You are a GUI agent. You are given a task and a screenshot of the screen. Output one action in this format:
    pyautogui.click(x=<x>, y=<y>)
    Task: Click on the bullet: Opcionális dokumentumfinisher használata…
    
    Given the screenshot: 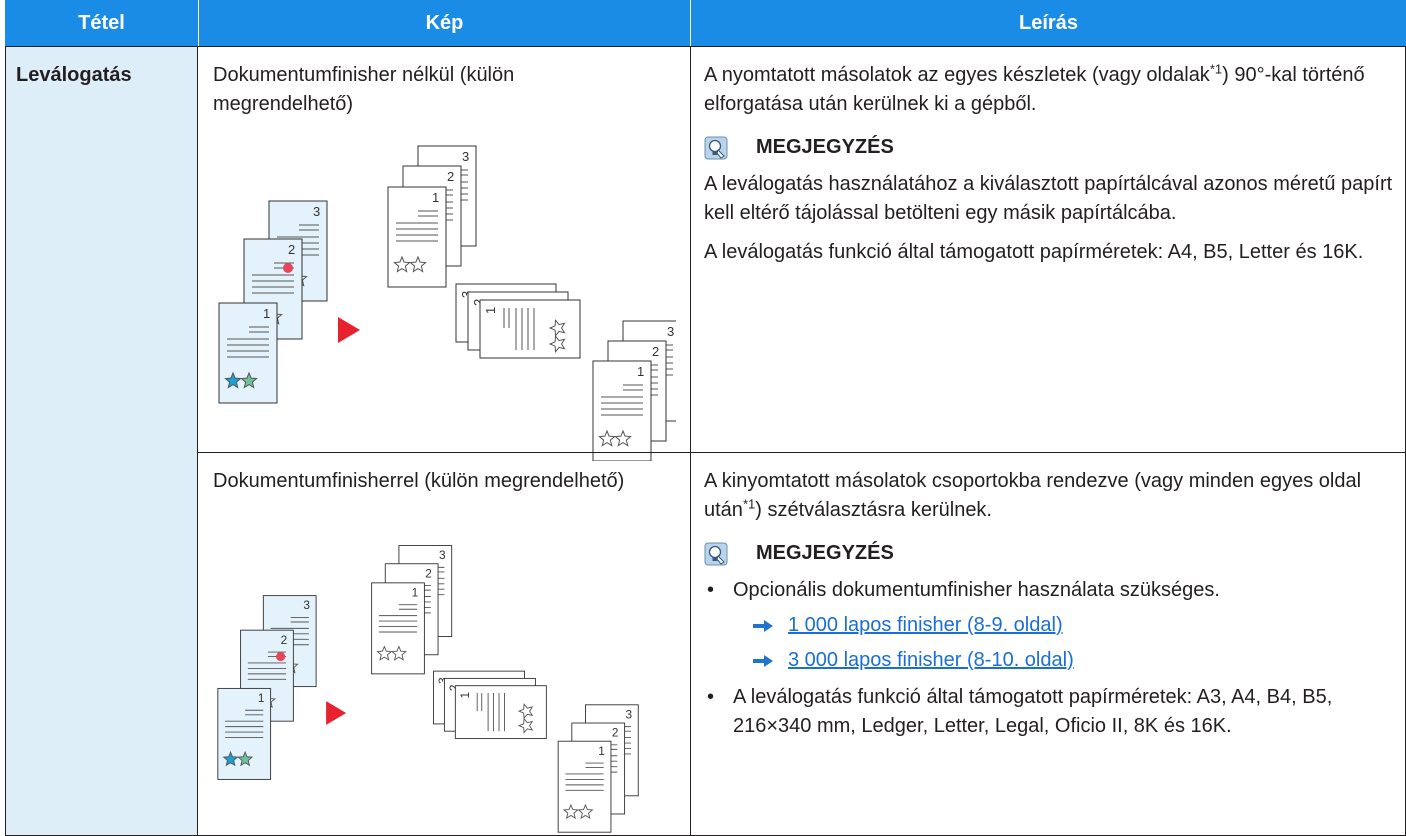 What is the action you would take?
    pyautogui.click(x=1049, y=625)
    